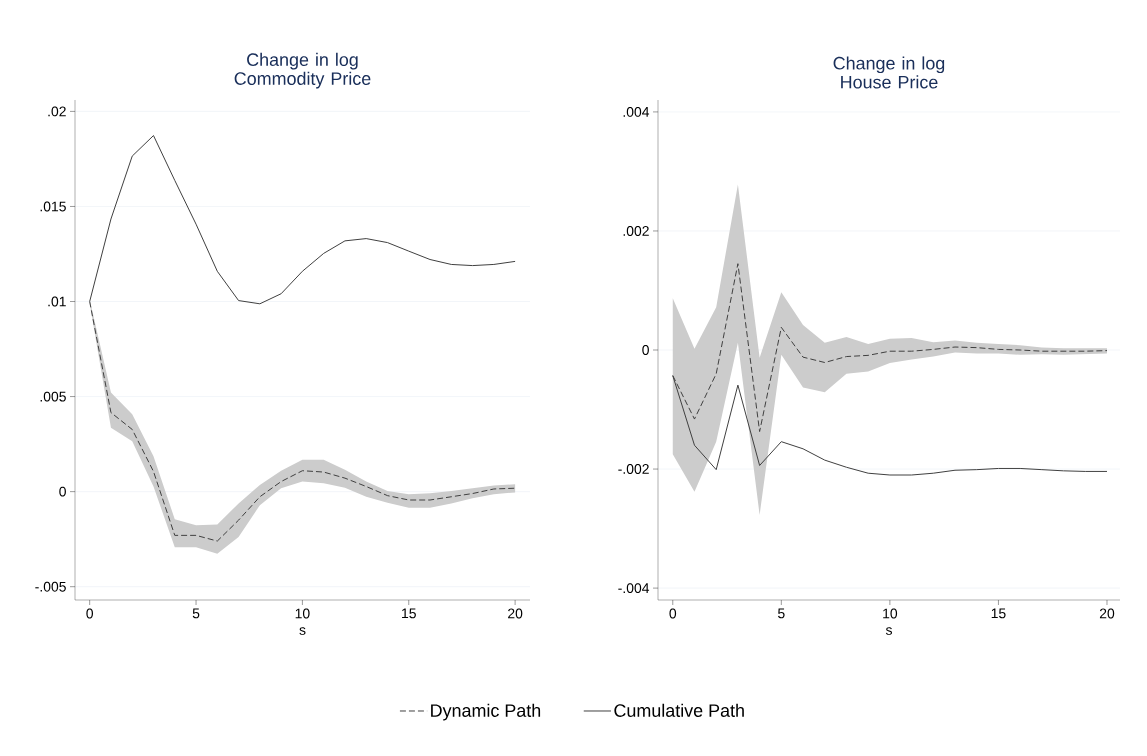 This screenshot has height=756, width=1147. Describe the element at coordinates (889, 72) in the screenshot. I see `chart-title: Change in log House Price` at that location.